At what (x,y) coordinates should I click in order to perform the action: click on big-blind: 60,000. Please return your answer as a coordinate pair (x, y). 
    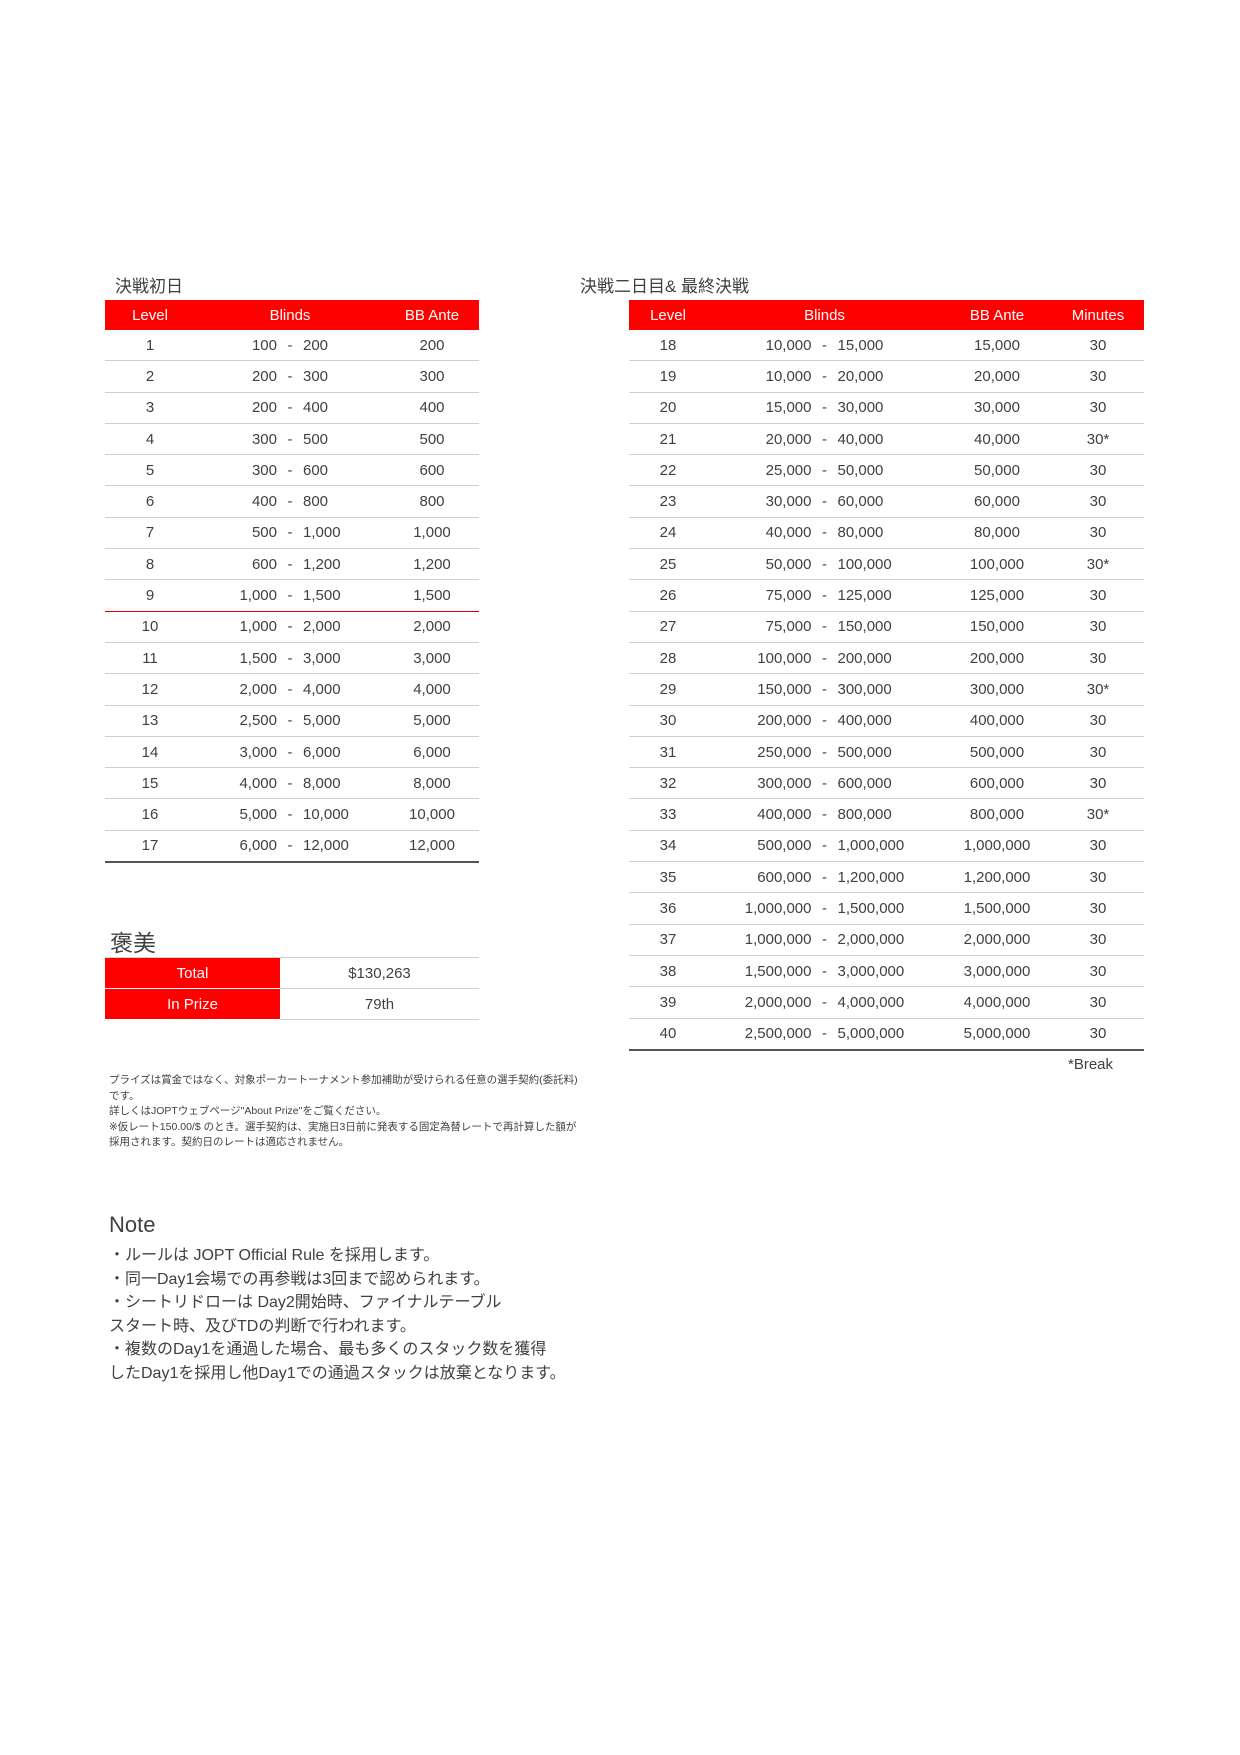
    Looking at the image, I should click on (860, 502).